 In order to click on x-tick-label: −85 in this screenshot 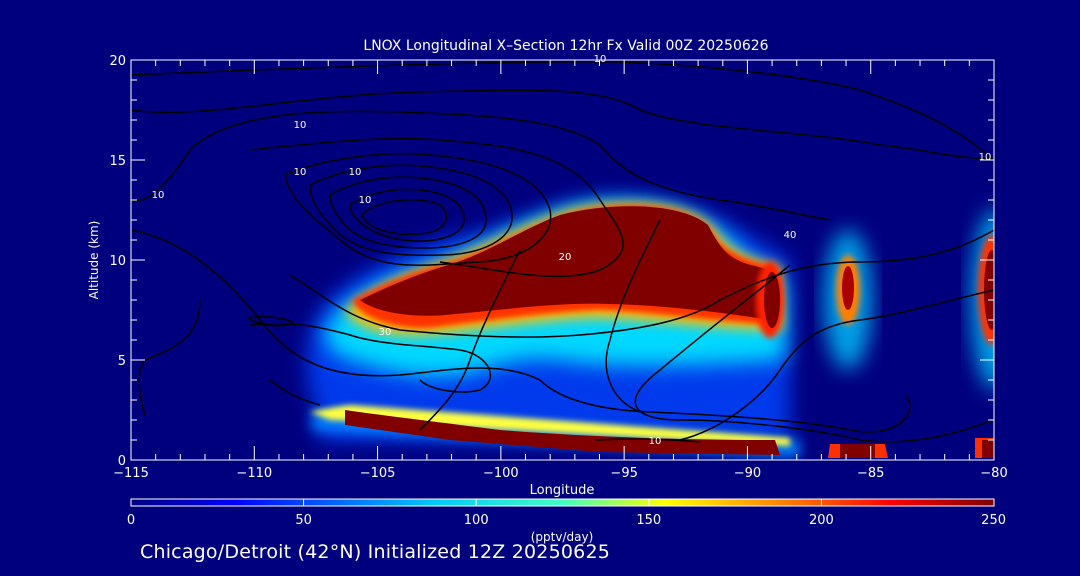, I will do `click(870, 473)`.